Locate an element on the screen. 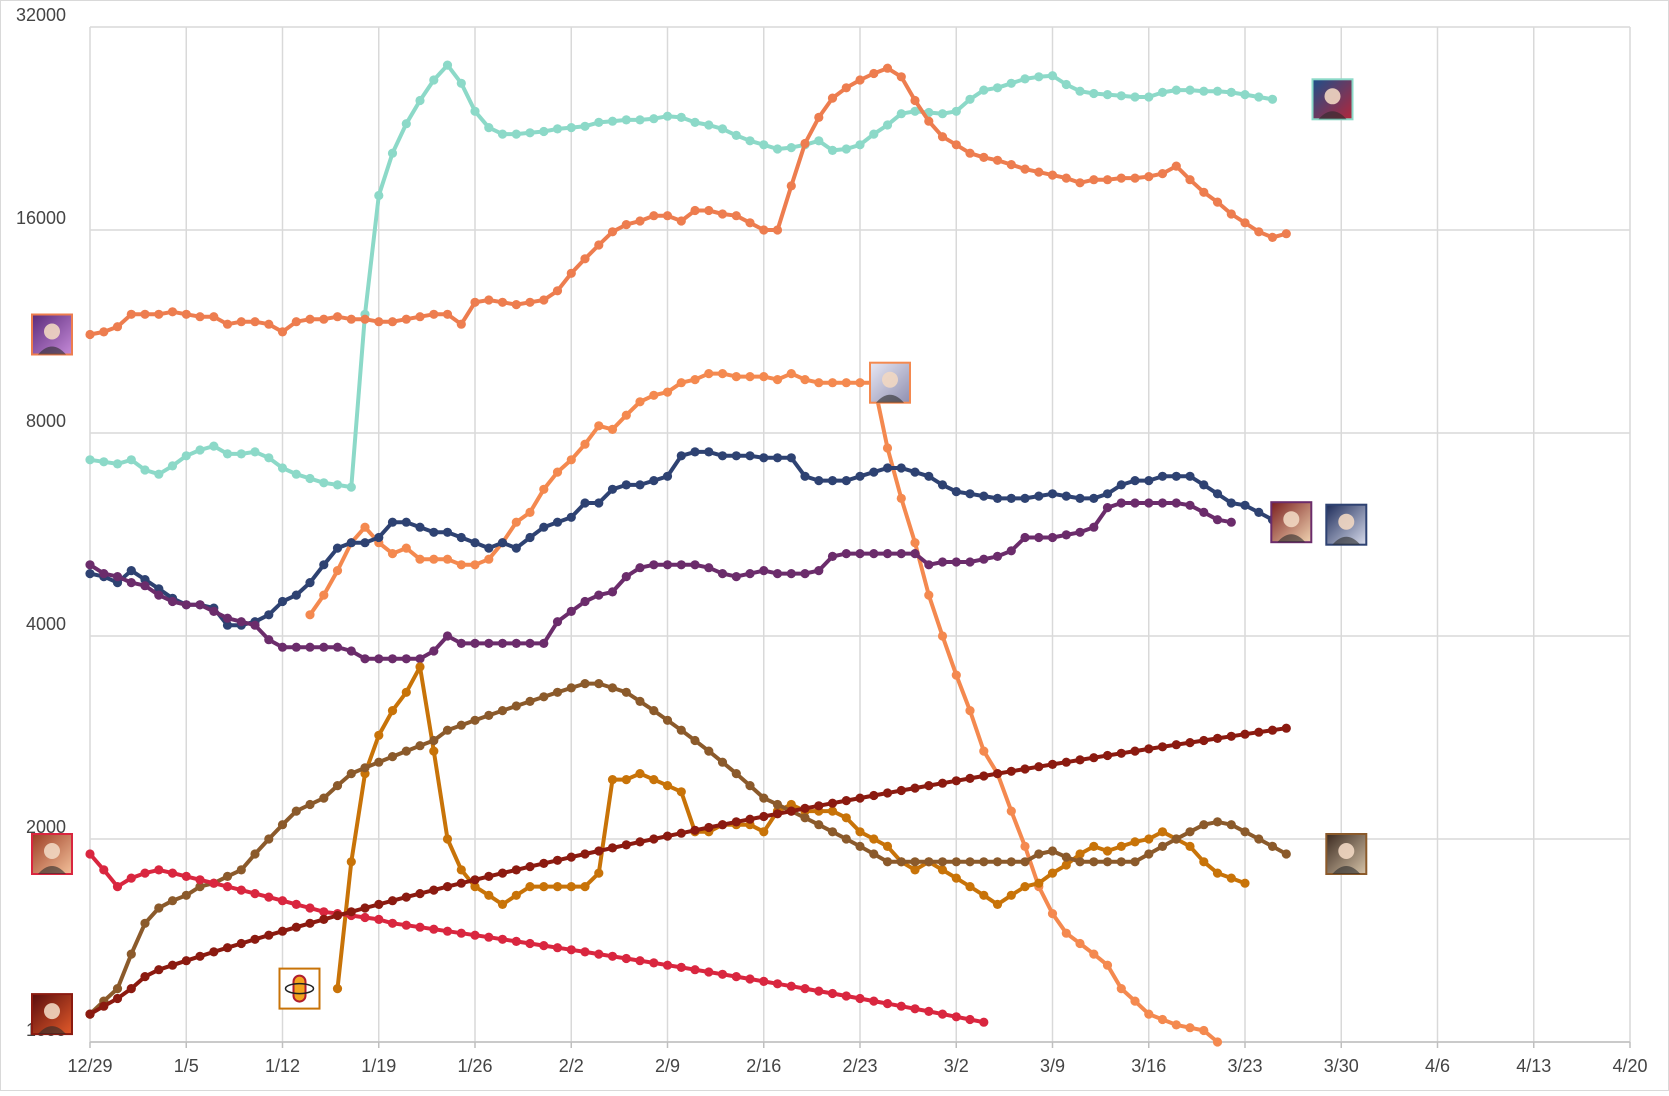  x-tick-label: 3/2 is located at coordinates (956, 1066).